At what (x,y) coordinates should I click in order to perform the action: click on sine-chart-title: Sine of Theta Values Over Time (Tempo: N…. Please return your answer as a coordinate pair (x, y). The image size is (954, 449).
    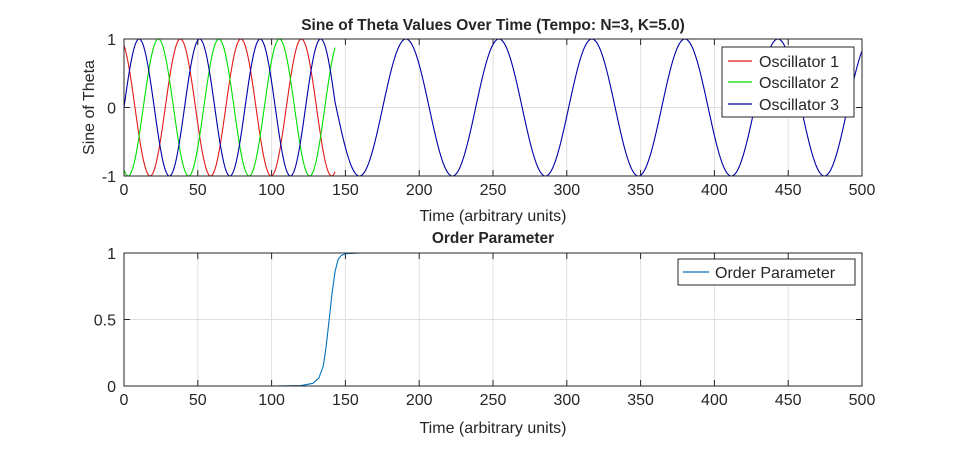
    Looking at the image, I should click on (493, 25).